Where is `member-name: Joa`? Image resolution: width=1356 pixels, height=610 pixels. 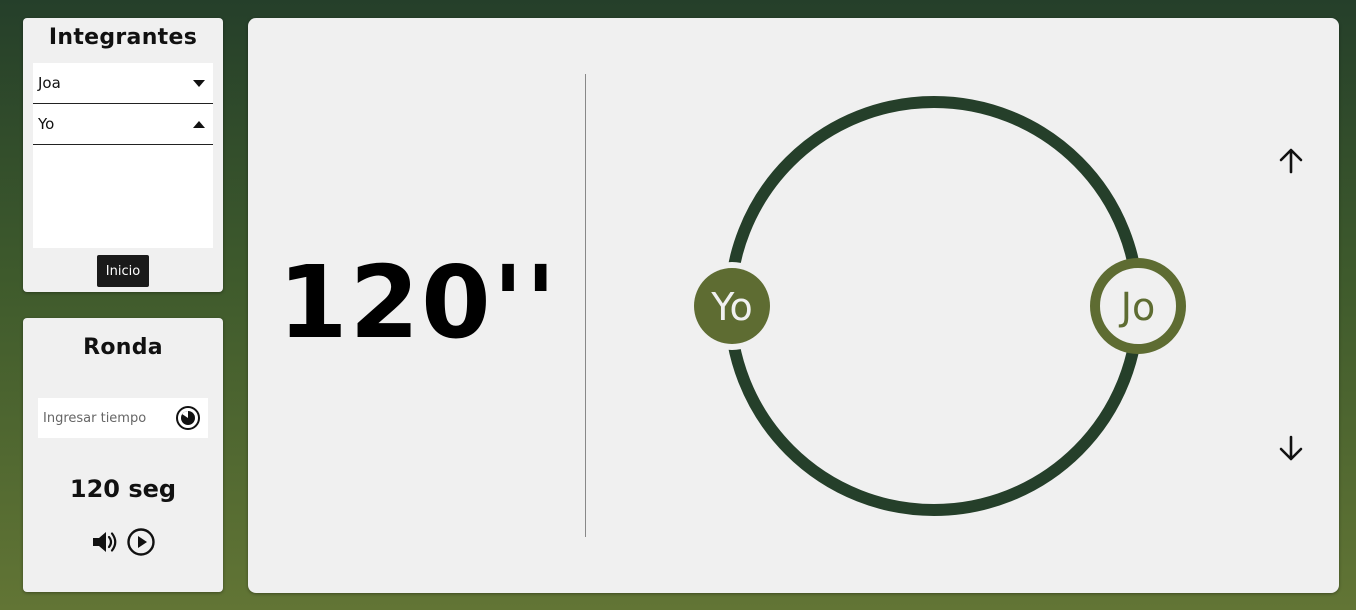
member-name: Joa is located at coordinates (49, 83).